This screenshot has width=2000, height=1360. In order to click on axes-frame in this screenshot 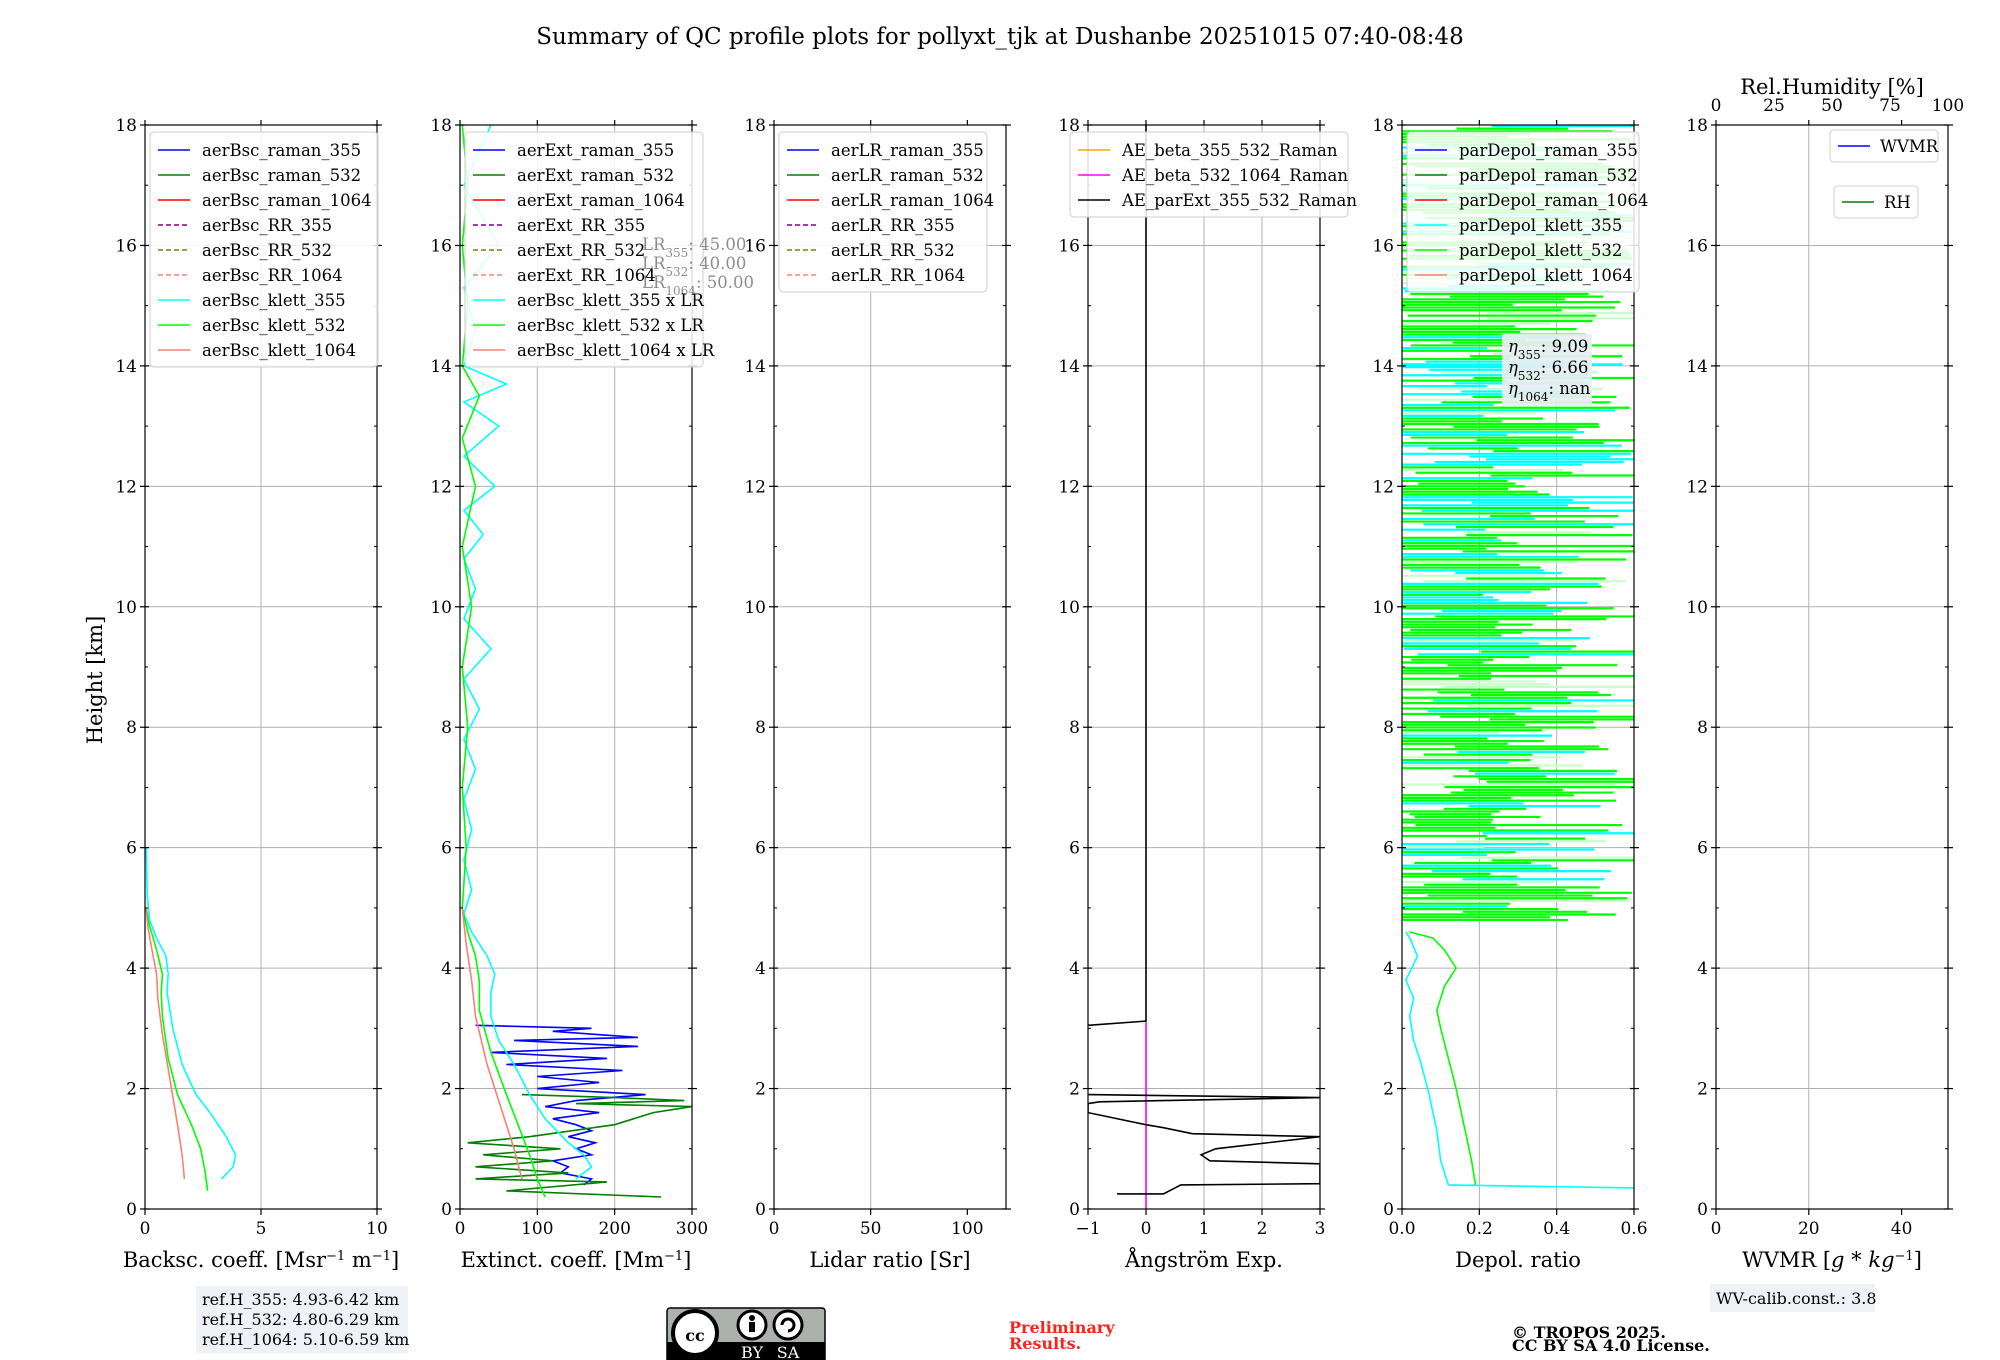, I will do `click(1832, 667)`.